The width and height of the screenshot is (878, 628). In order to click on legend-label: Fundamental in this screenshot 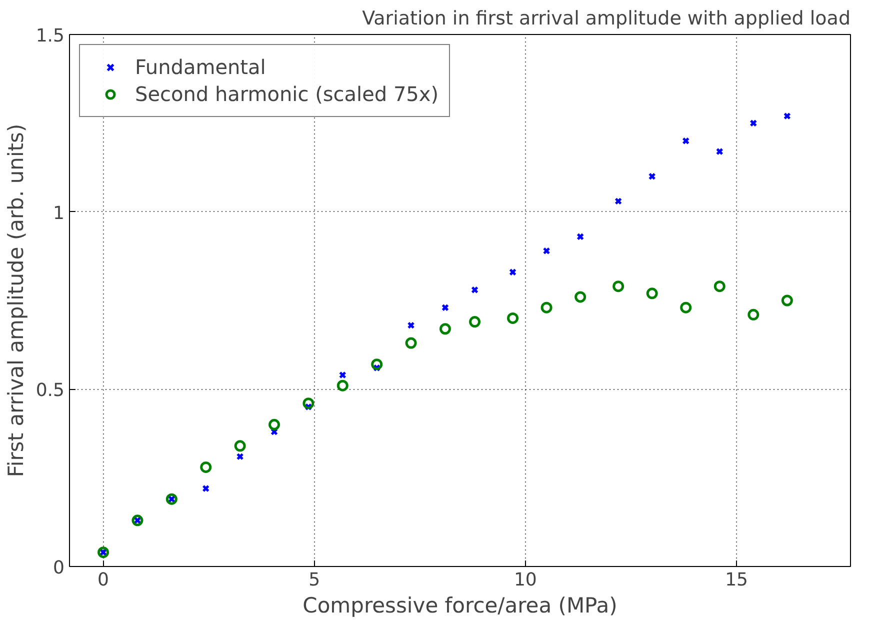, I will do `click(200, 67)`.